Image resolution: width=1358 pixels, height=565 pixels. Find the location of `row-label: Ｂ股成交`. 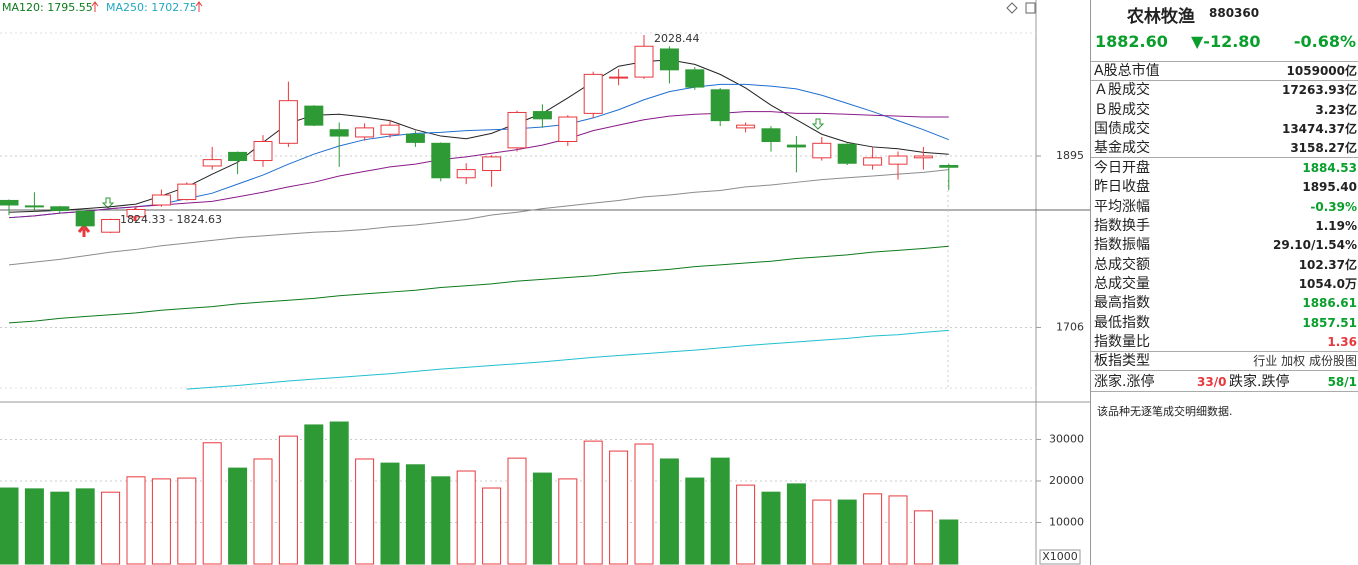

row-label: Ｂ股成交 is located at coordinates (1122, 109).